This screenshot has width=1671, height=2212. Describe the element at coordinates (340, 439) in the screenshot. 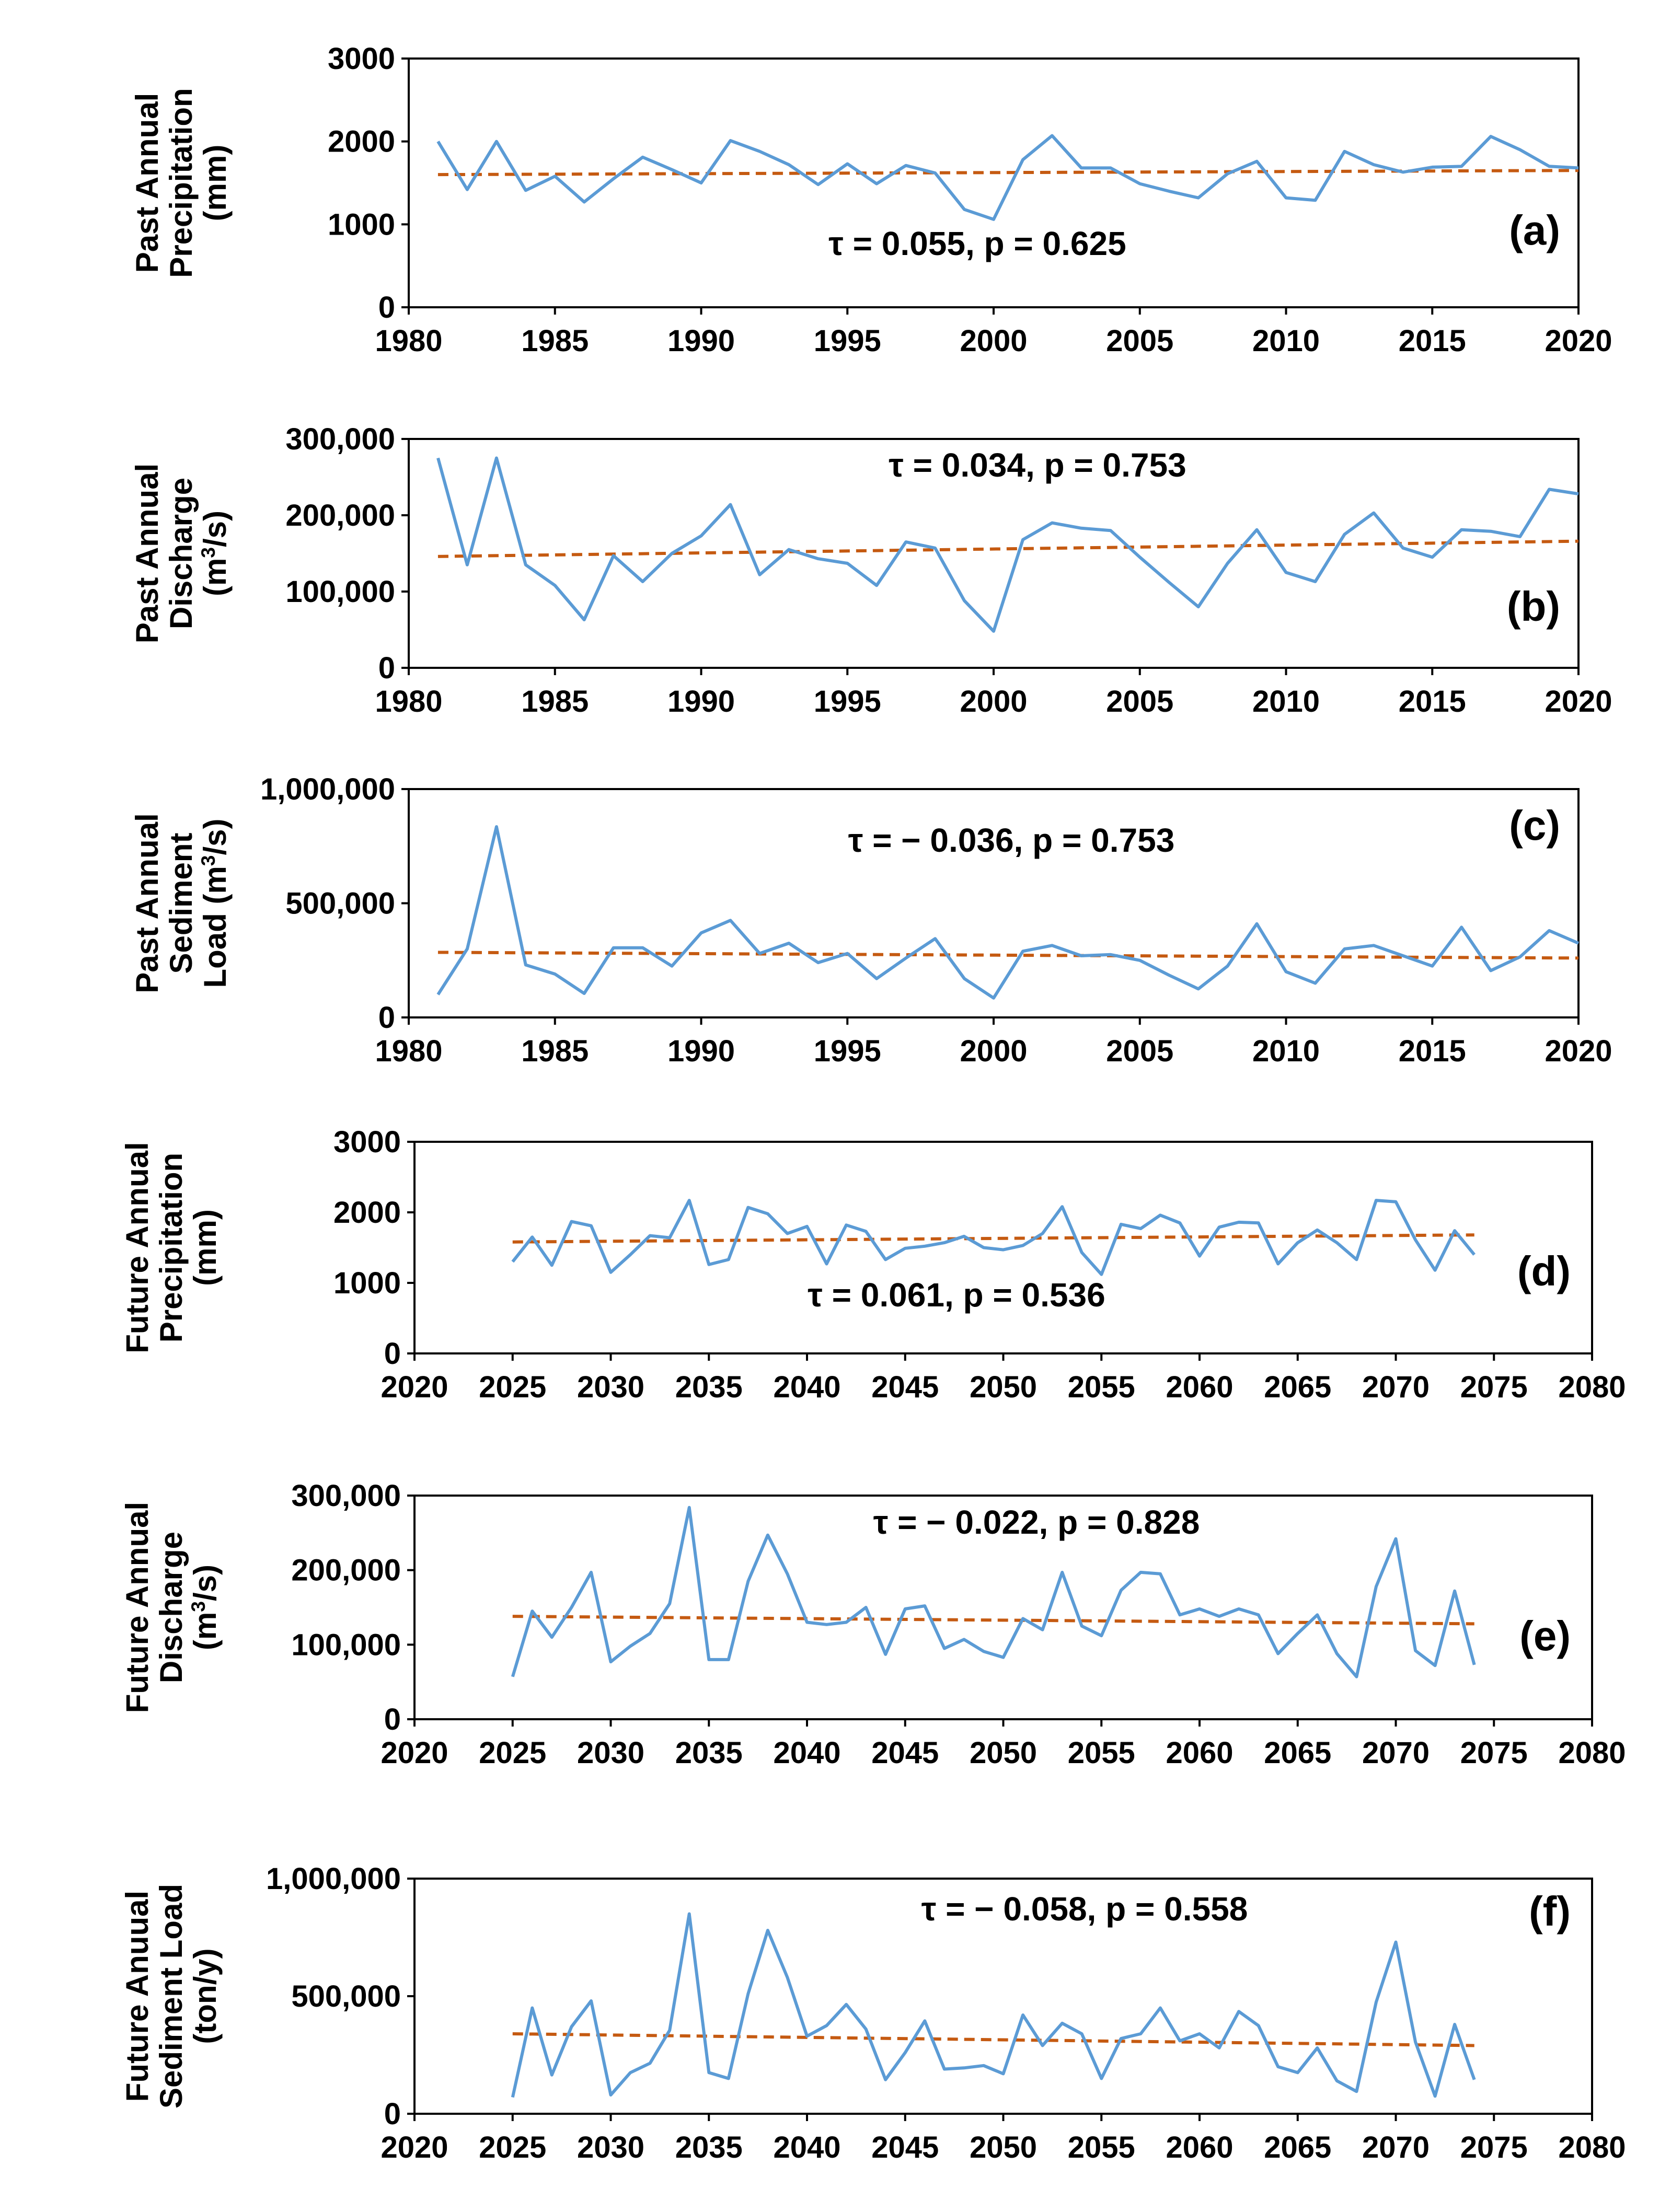

I see `y-tick-label-b: 300,000` at that location.